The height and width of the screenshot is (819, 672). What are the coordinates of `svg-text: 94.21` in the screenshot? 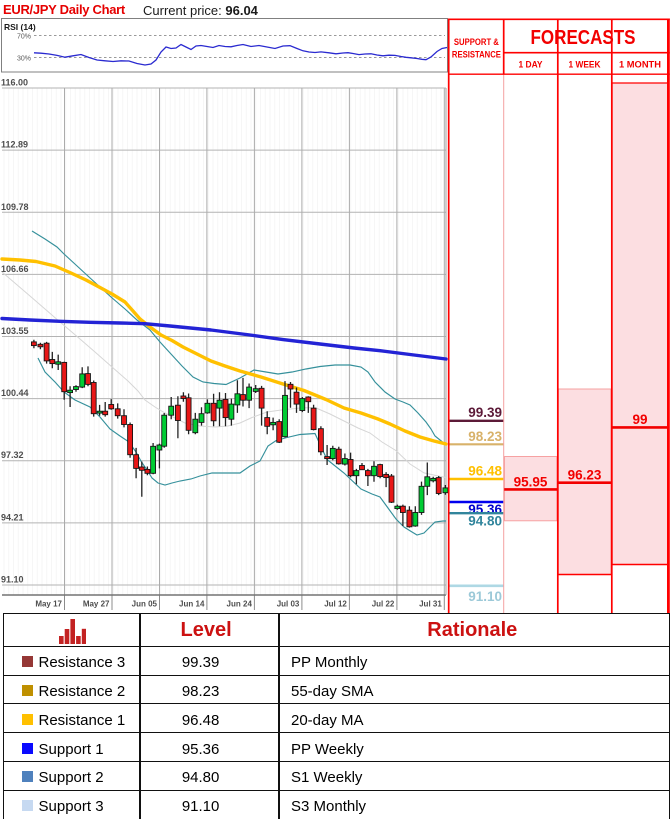 It's located at (12, 517).